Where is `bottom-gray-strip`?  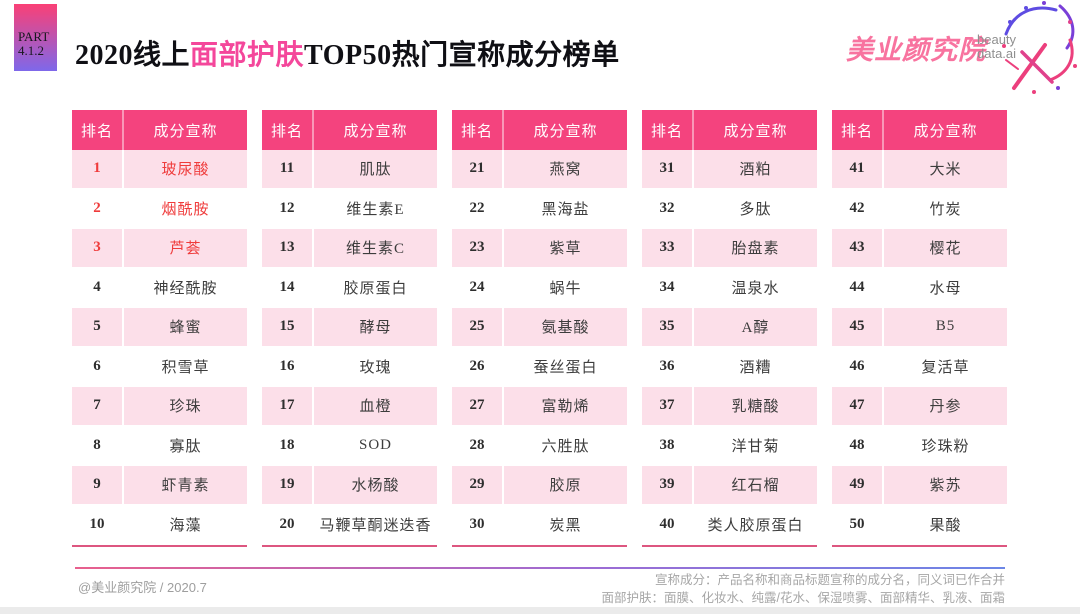
bottom-gray-strip is located at coordinates (540, 610).